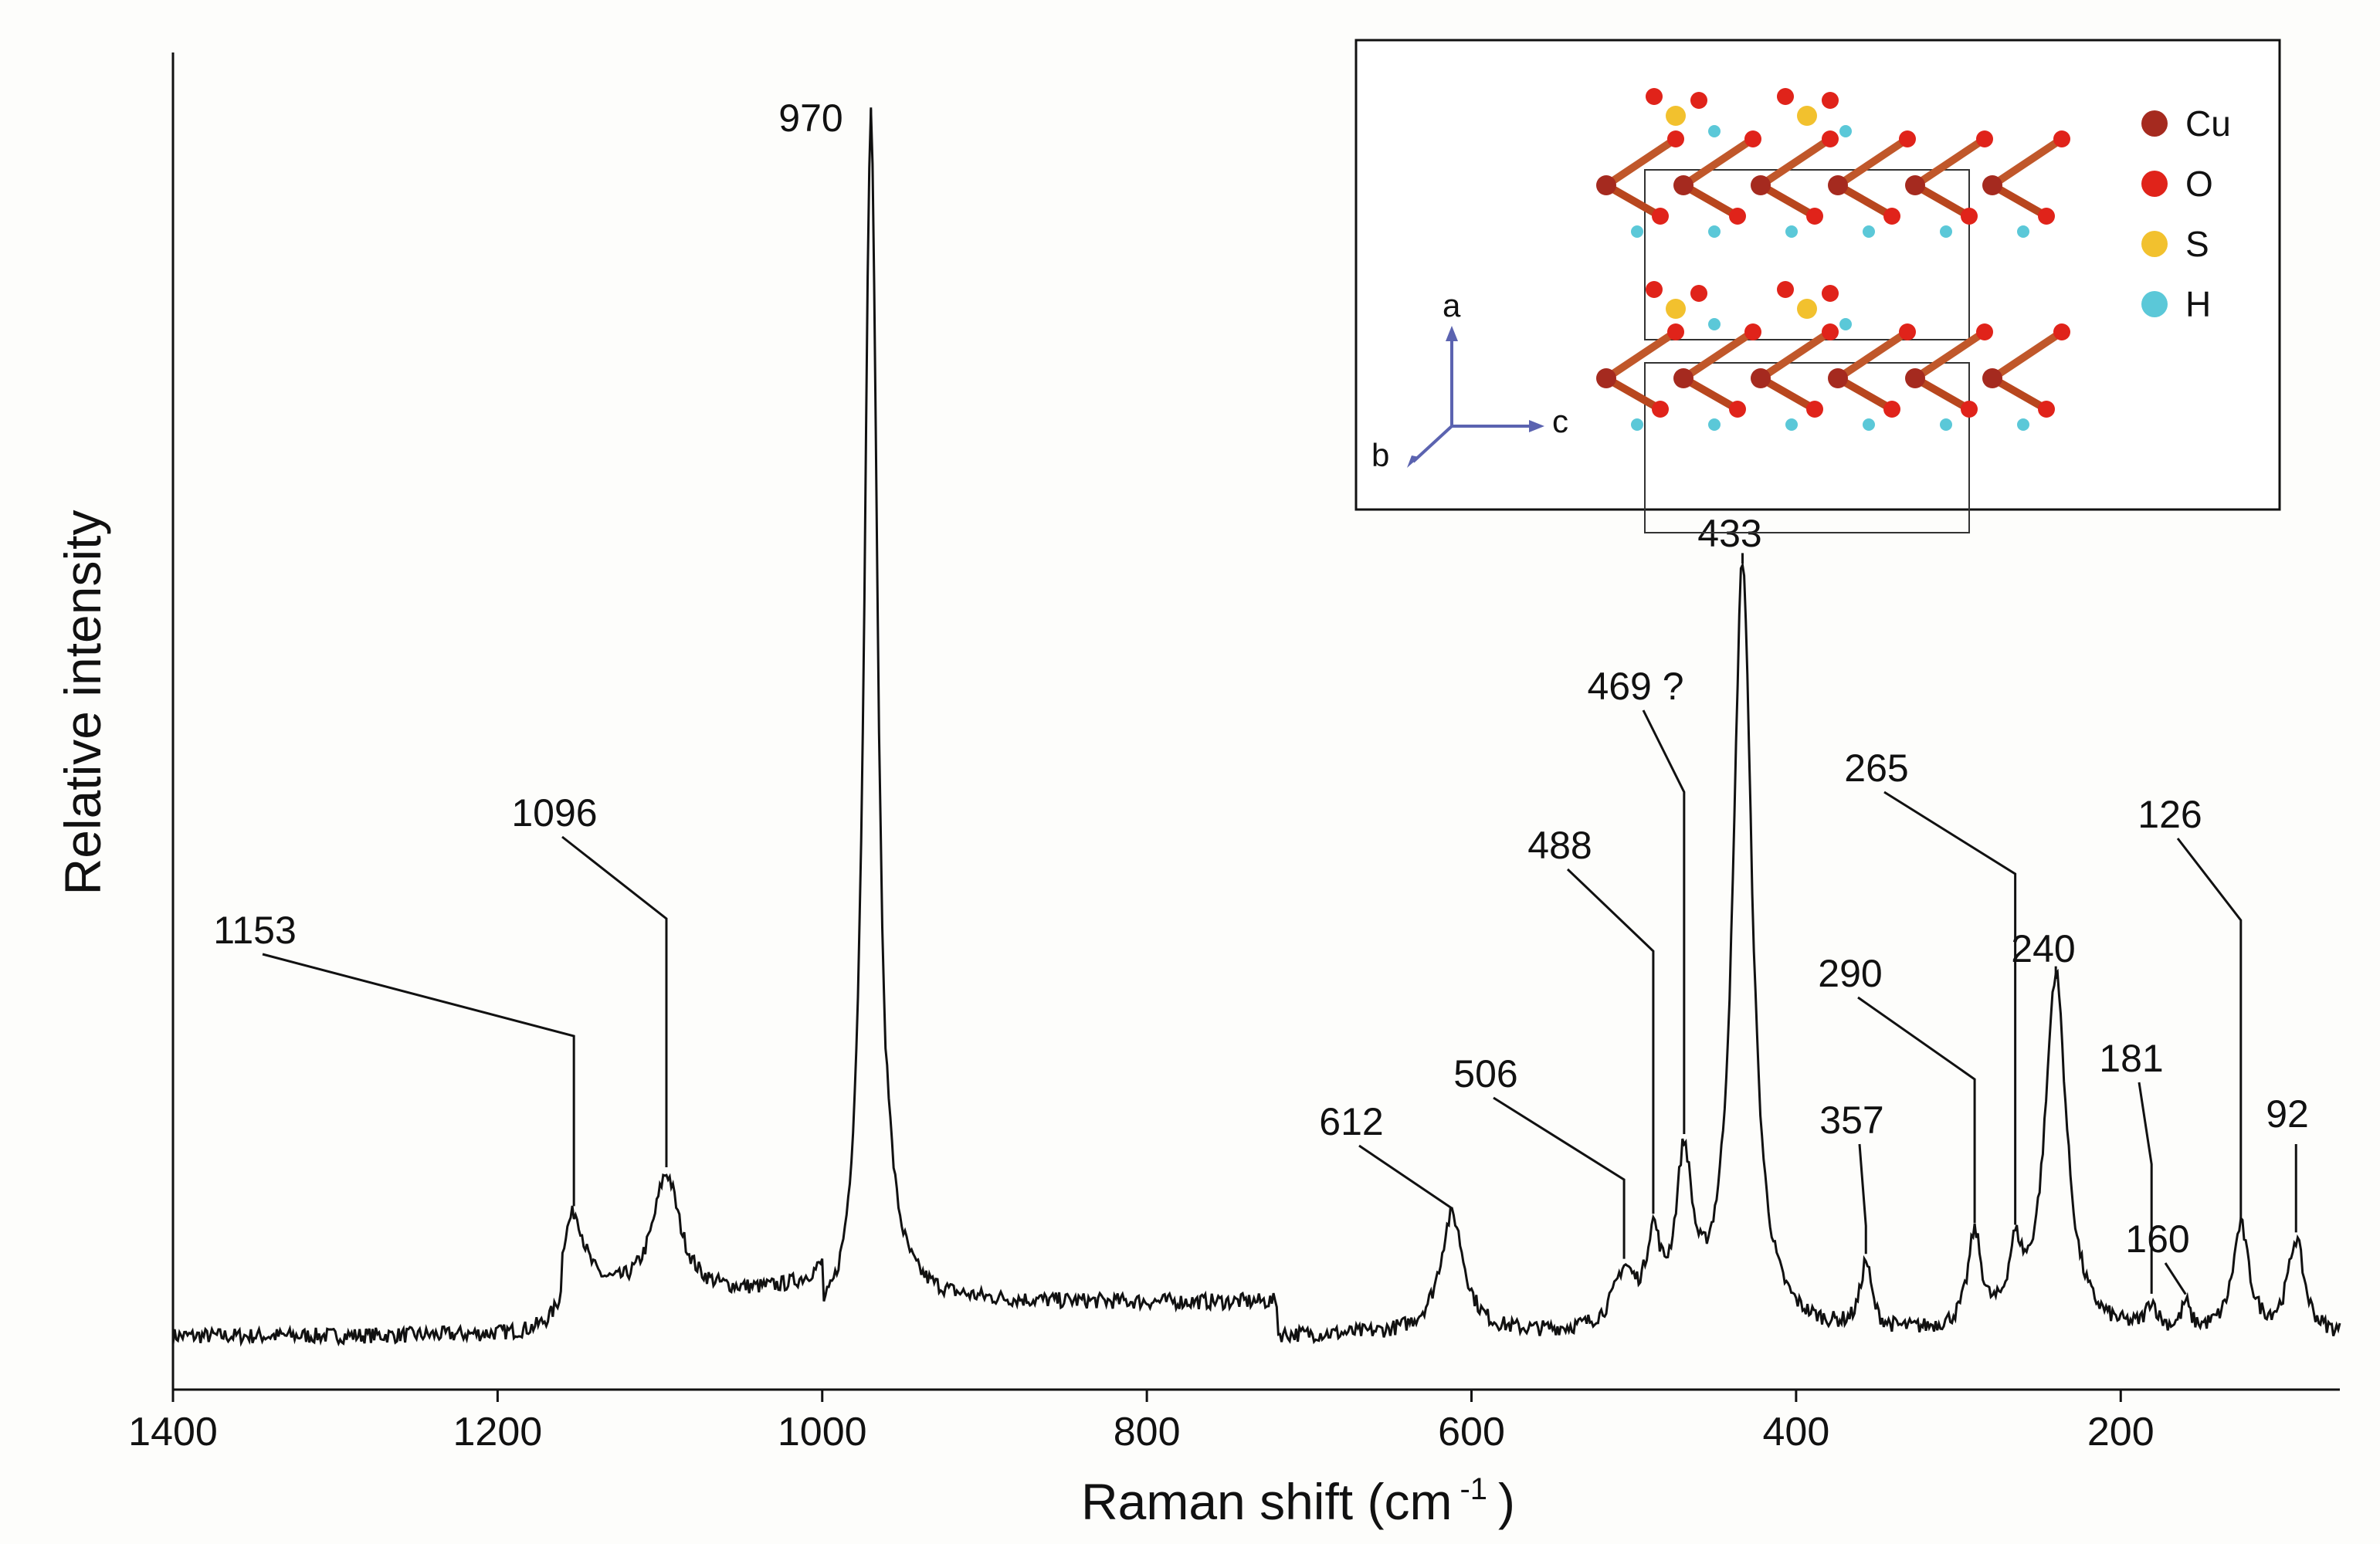  I want to click on x-axis-title-sup: -1, so click(1473, 1489).